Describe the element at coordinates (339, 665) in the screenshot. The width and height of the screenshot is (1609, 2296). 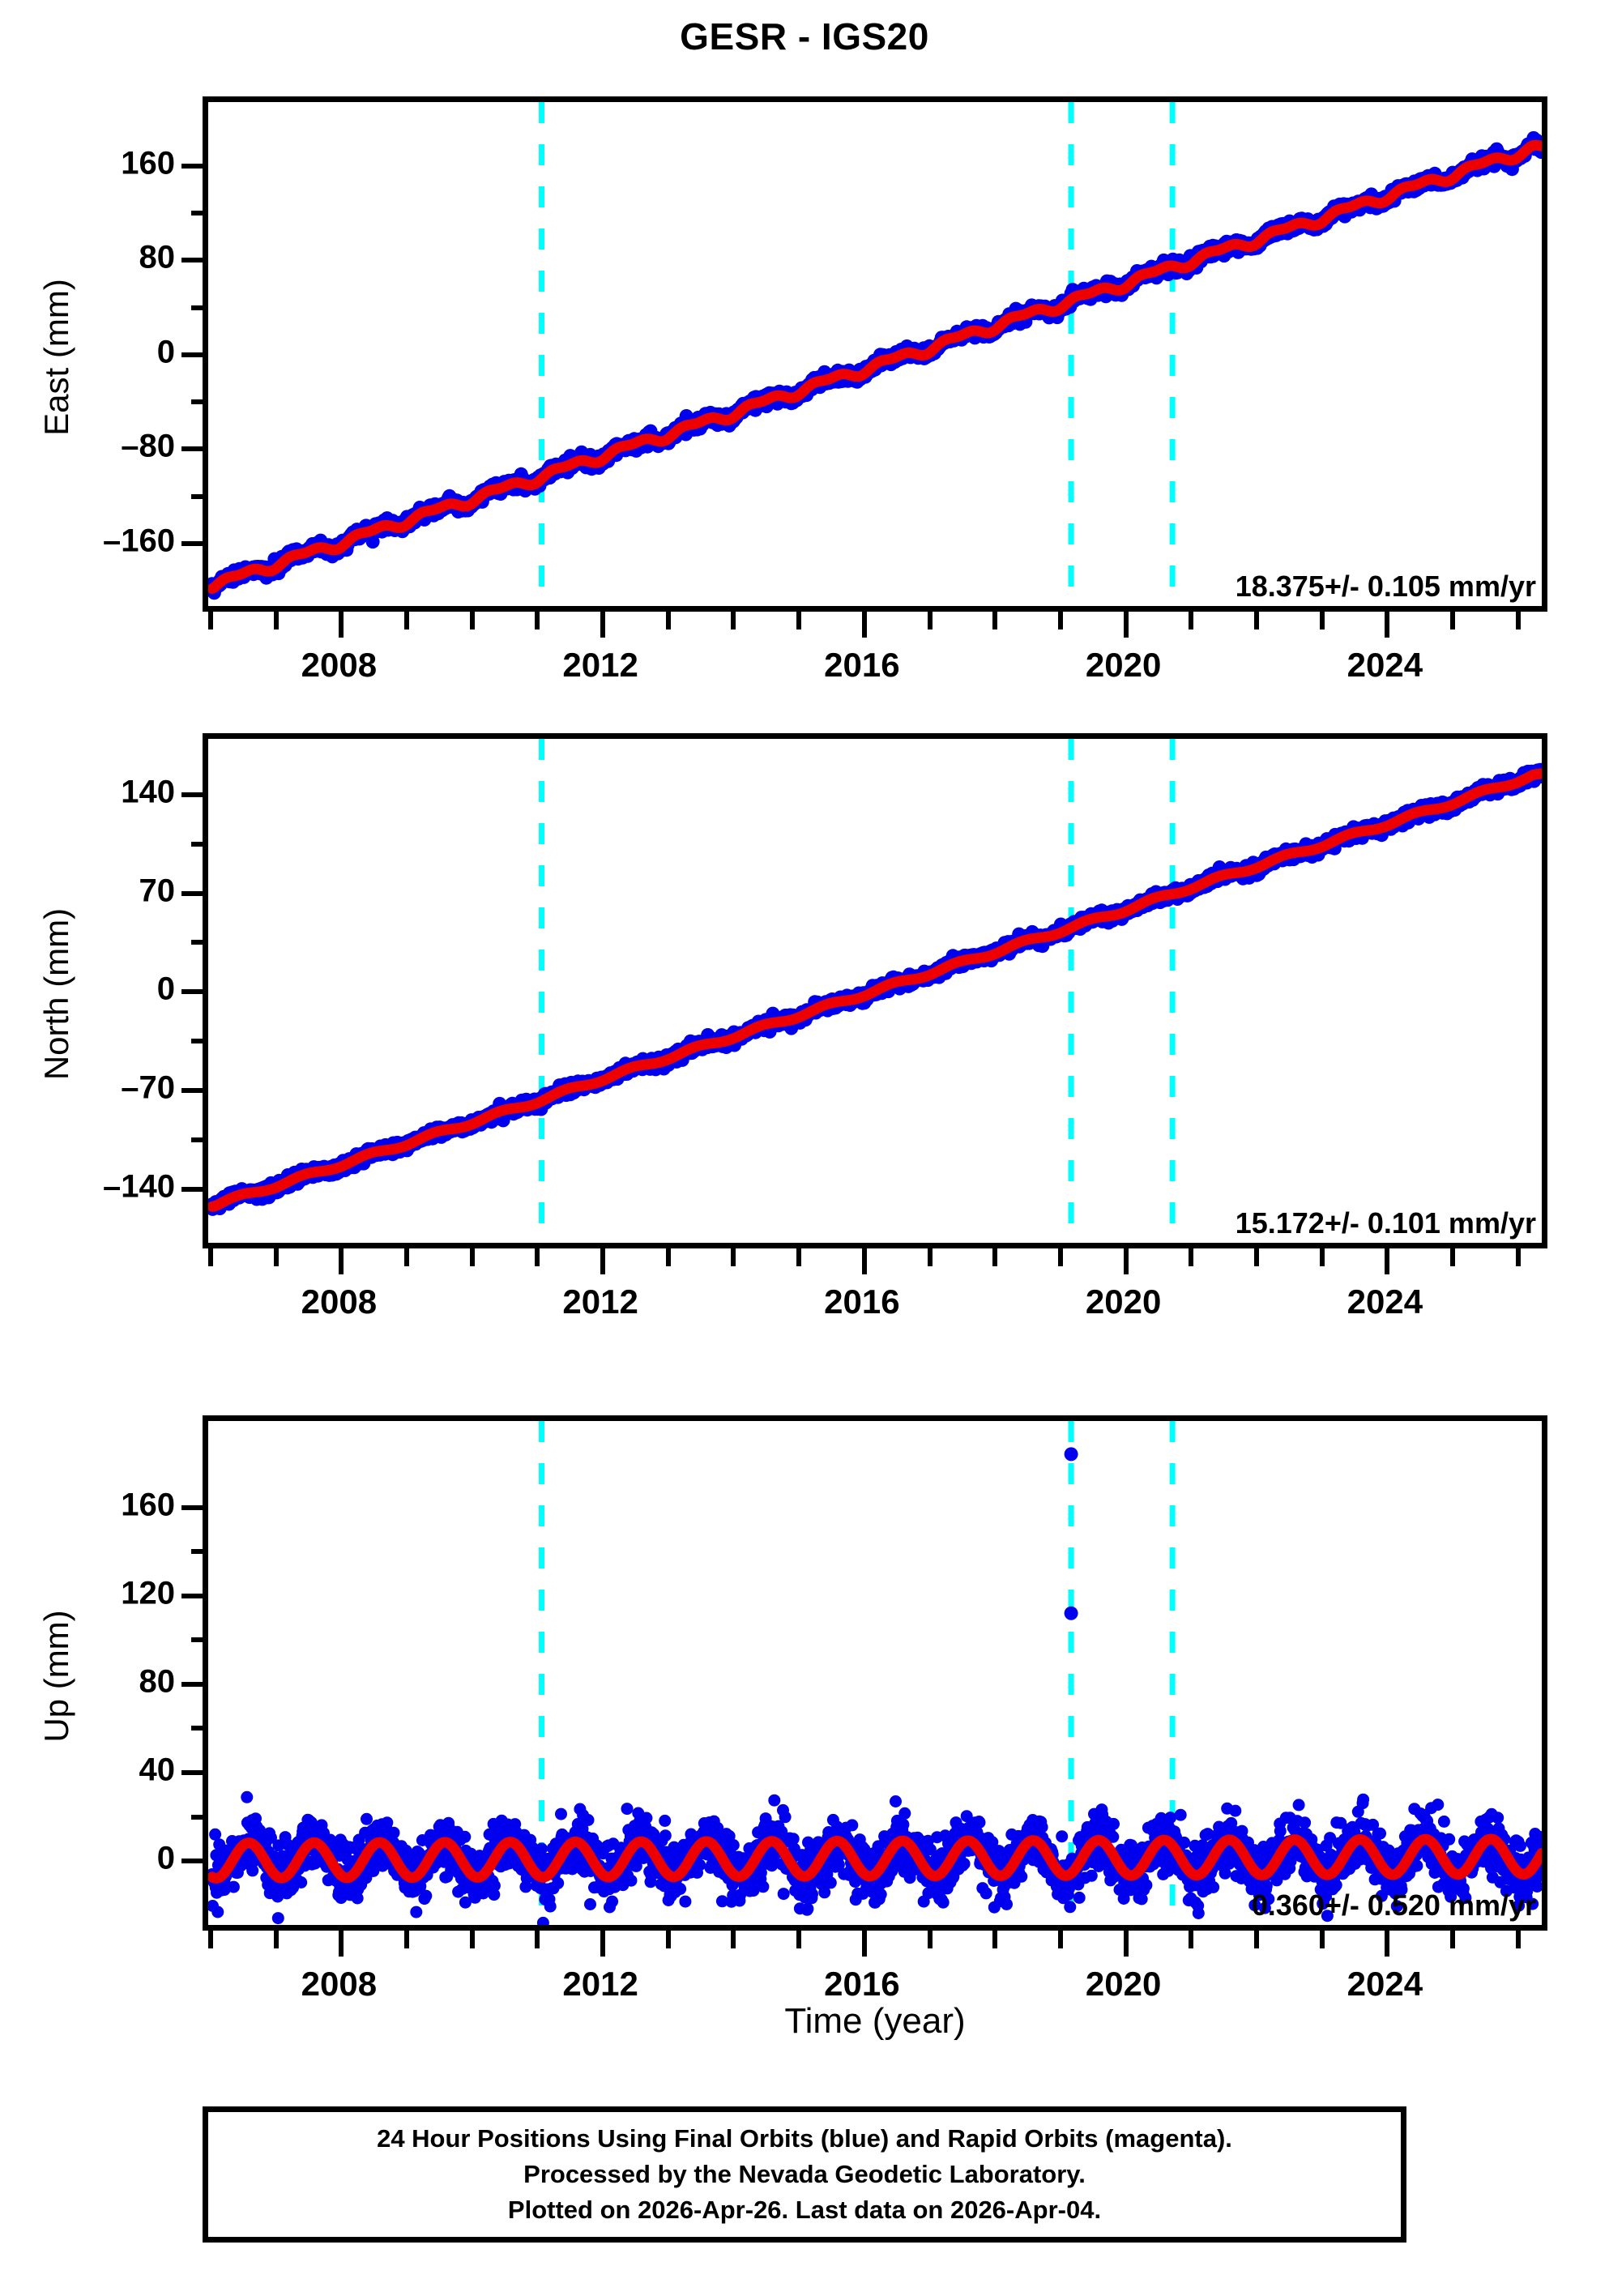
I see `x-tick-label: 2008` at that location.